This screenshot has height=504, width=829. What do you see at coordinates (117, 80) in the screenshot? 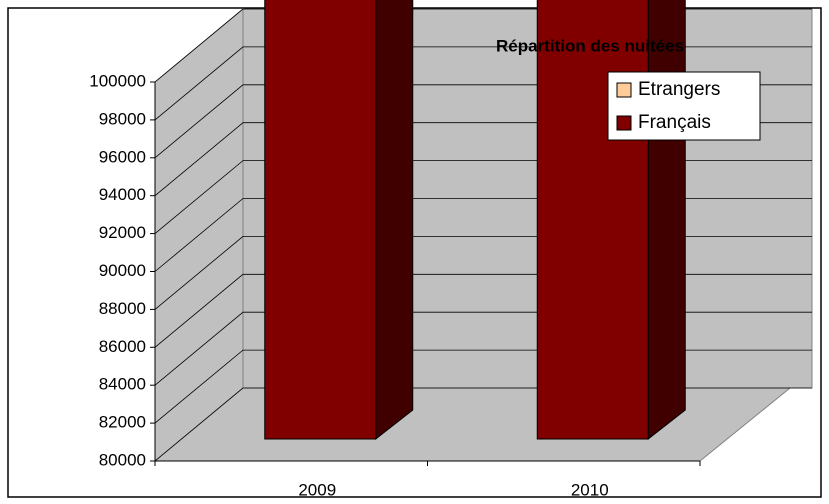
I see `y-tick-label: 100000` at bounding box center [117, 80].